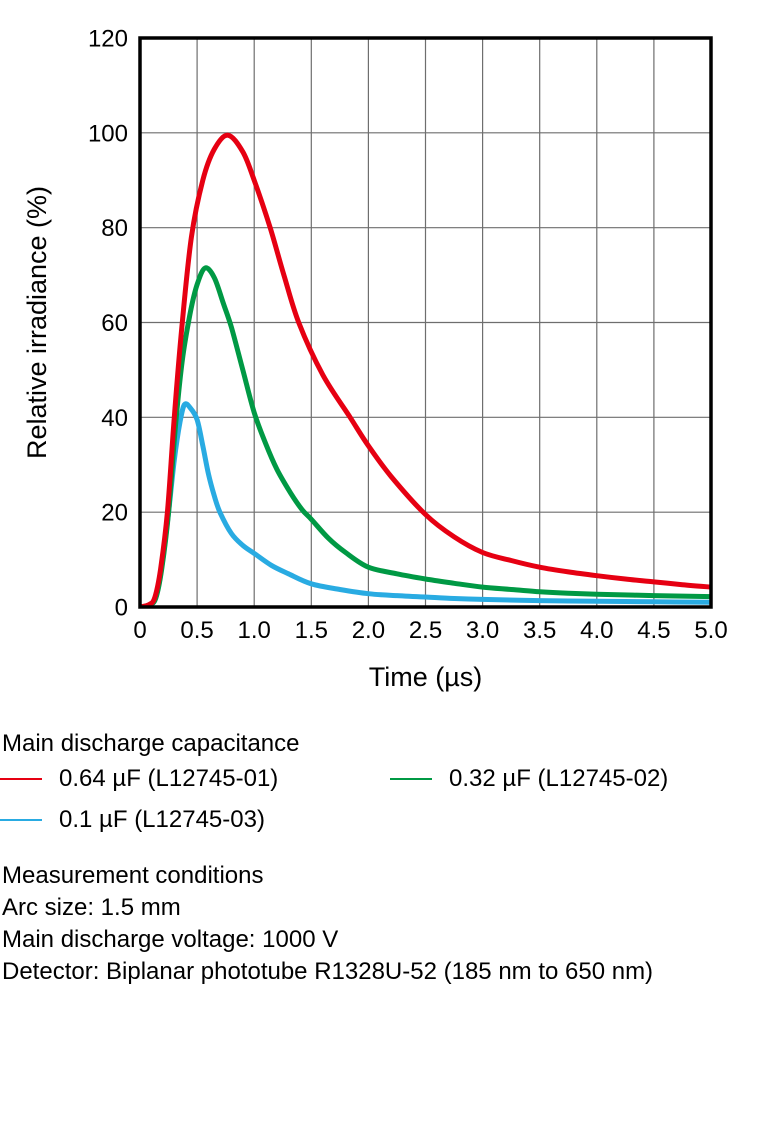  Describe the element at coordinates (426, 677) in the screenshot. I see `x-axis-title: Time (µs)` at that location.